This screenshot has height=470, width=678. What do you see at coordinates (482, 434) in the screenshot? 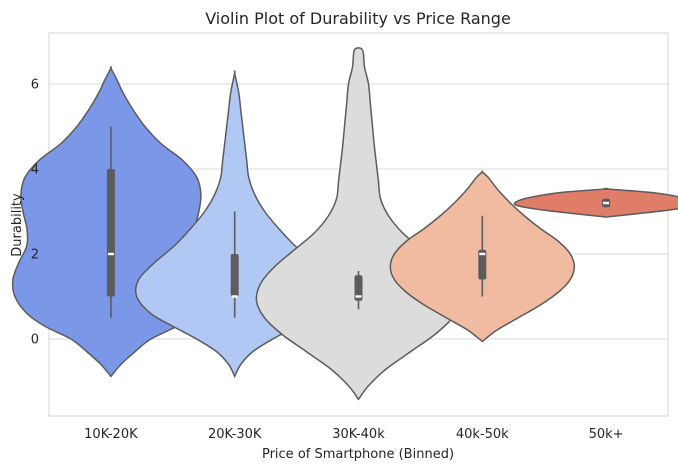
I see `x-tick-label: 40k-50k` at bounding box center [482, 434].